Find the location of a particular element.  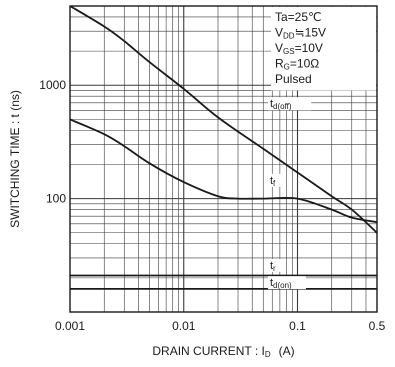

series-label: td(off) is located at coordinates (281, 104).